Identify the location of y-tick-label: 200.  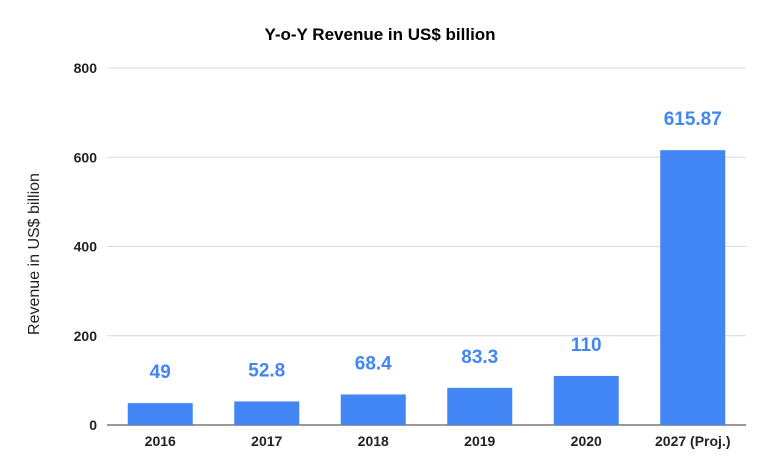
(86, 336).